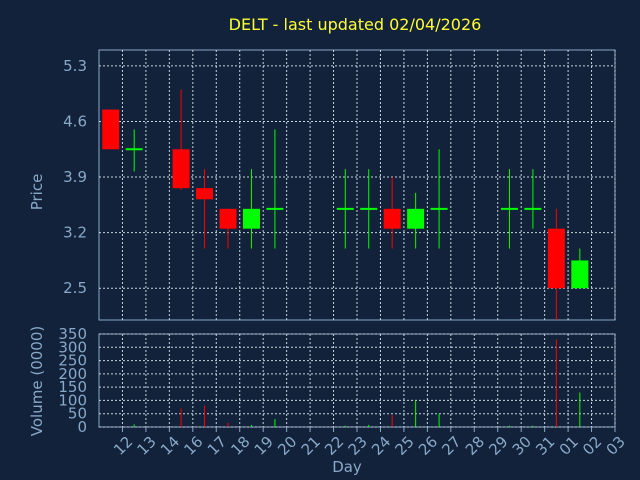 This screenshot has height=480, width=640. Describe the element at coordinates (475, 446) in the screenshot. I see `x-tick-label: 28` at that location.